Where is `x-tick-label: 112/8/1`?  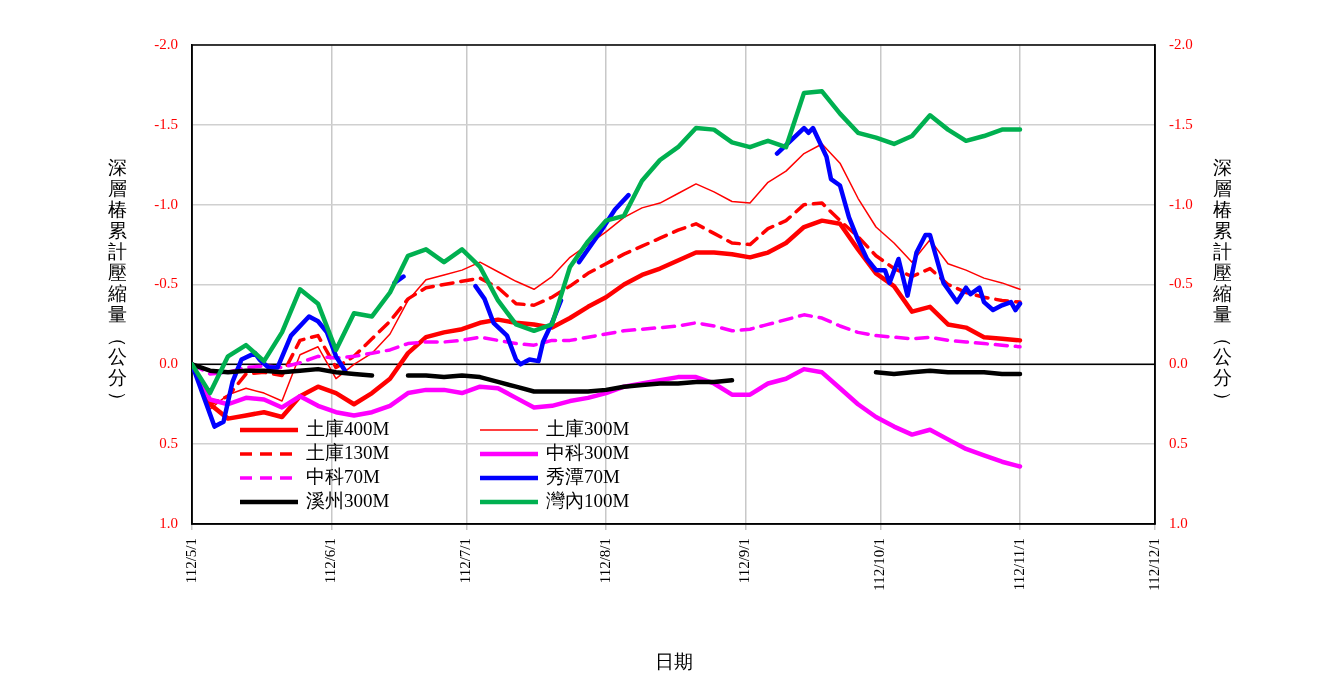
x-tick-label: 112/8/1 is located at coordinates (604, 561).